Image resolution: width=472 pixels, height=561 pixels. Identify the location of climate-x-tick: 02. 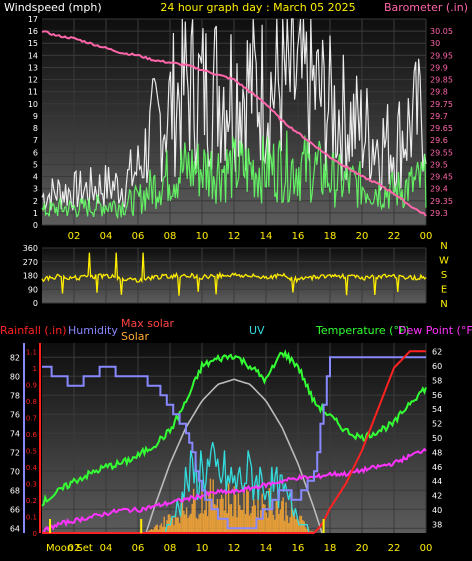
(74, 548).